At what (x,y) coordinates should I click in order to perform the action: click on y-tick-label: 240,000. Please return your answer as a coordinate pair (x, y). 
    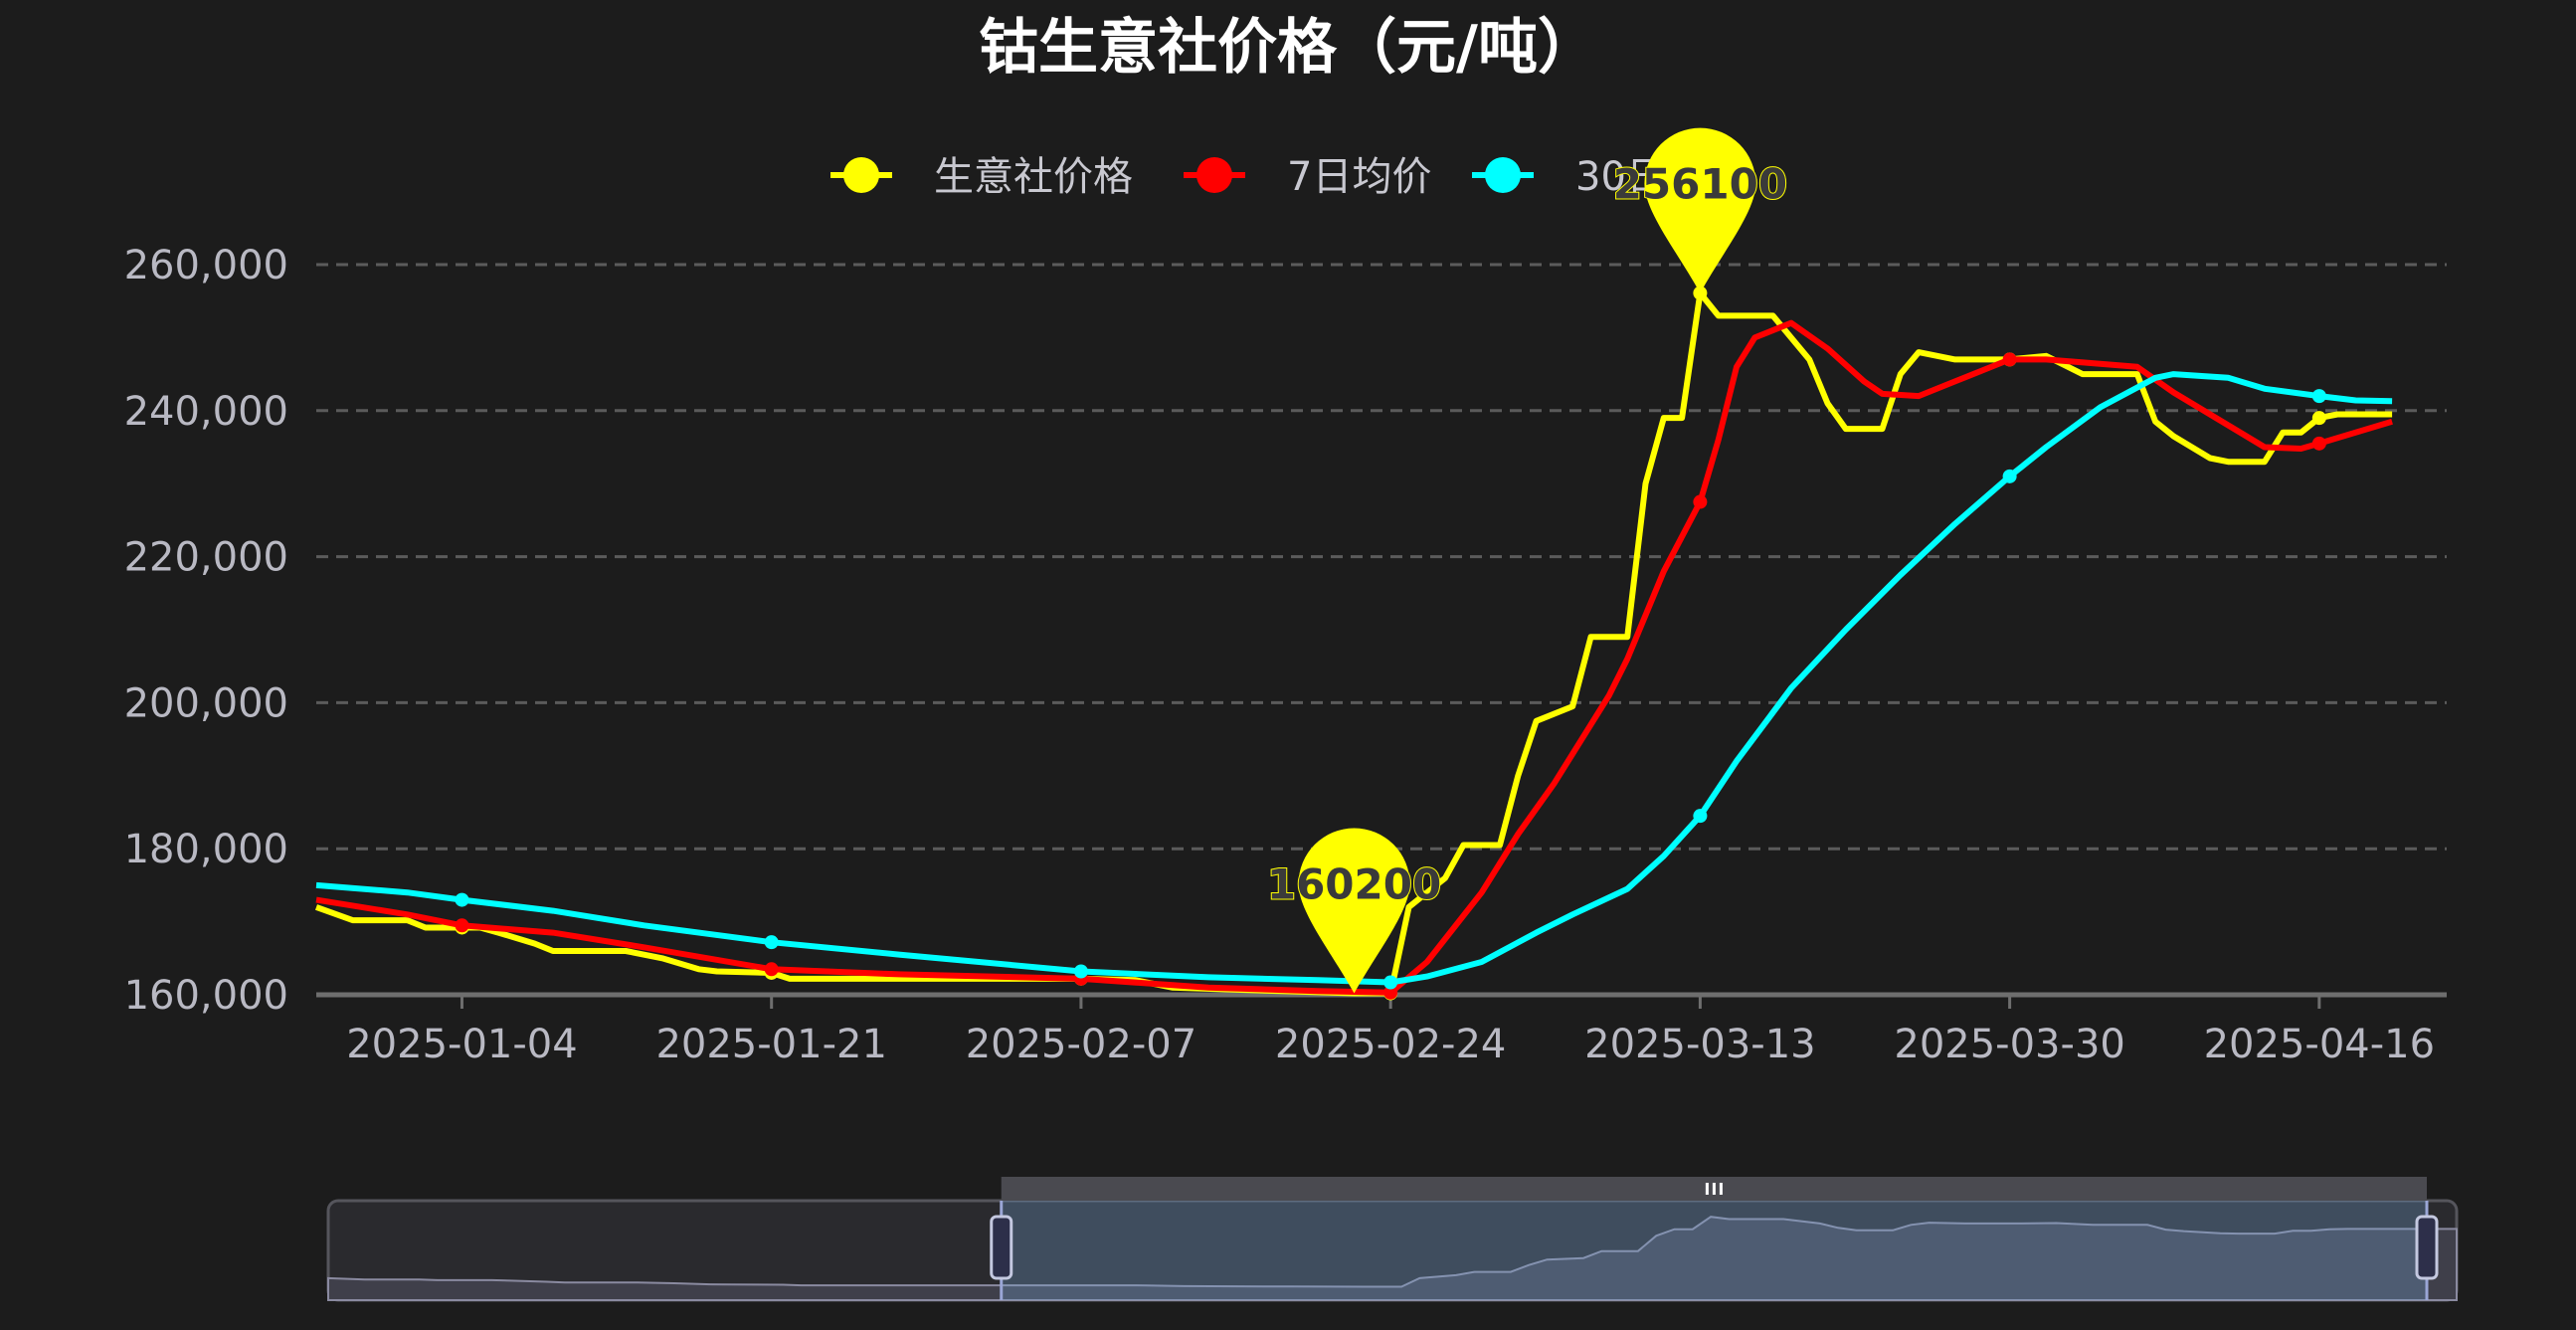
    Looking at the image, I should click on (206, 412).